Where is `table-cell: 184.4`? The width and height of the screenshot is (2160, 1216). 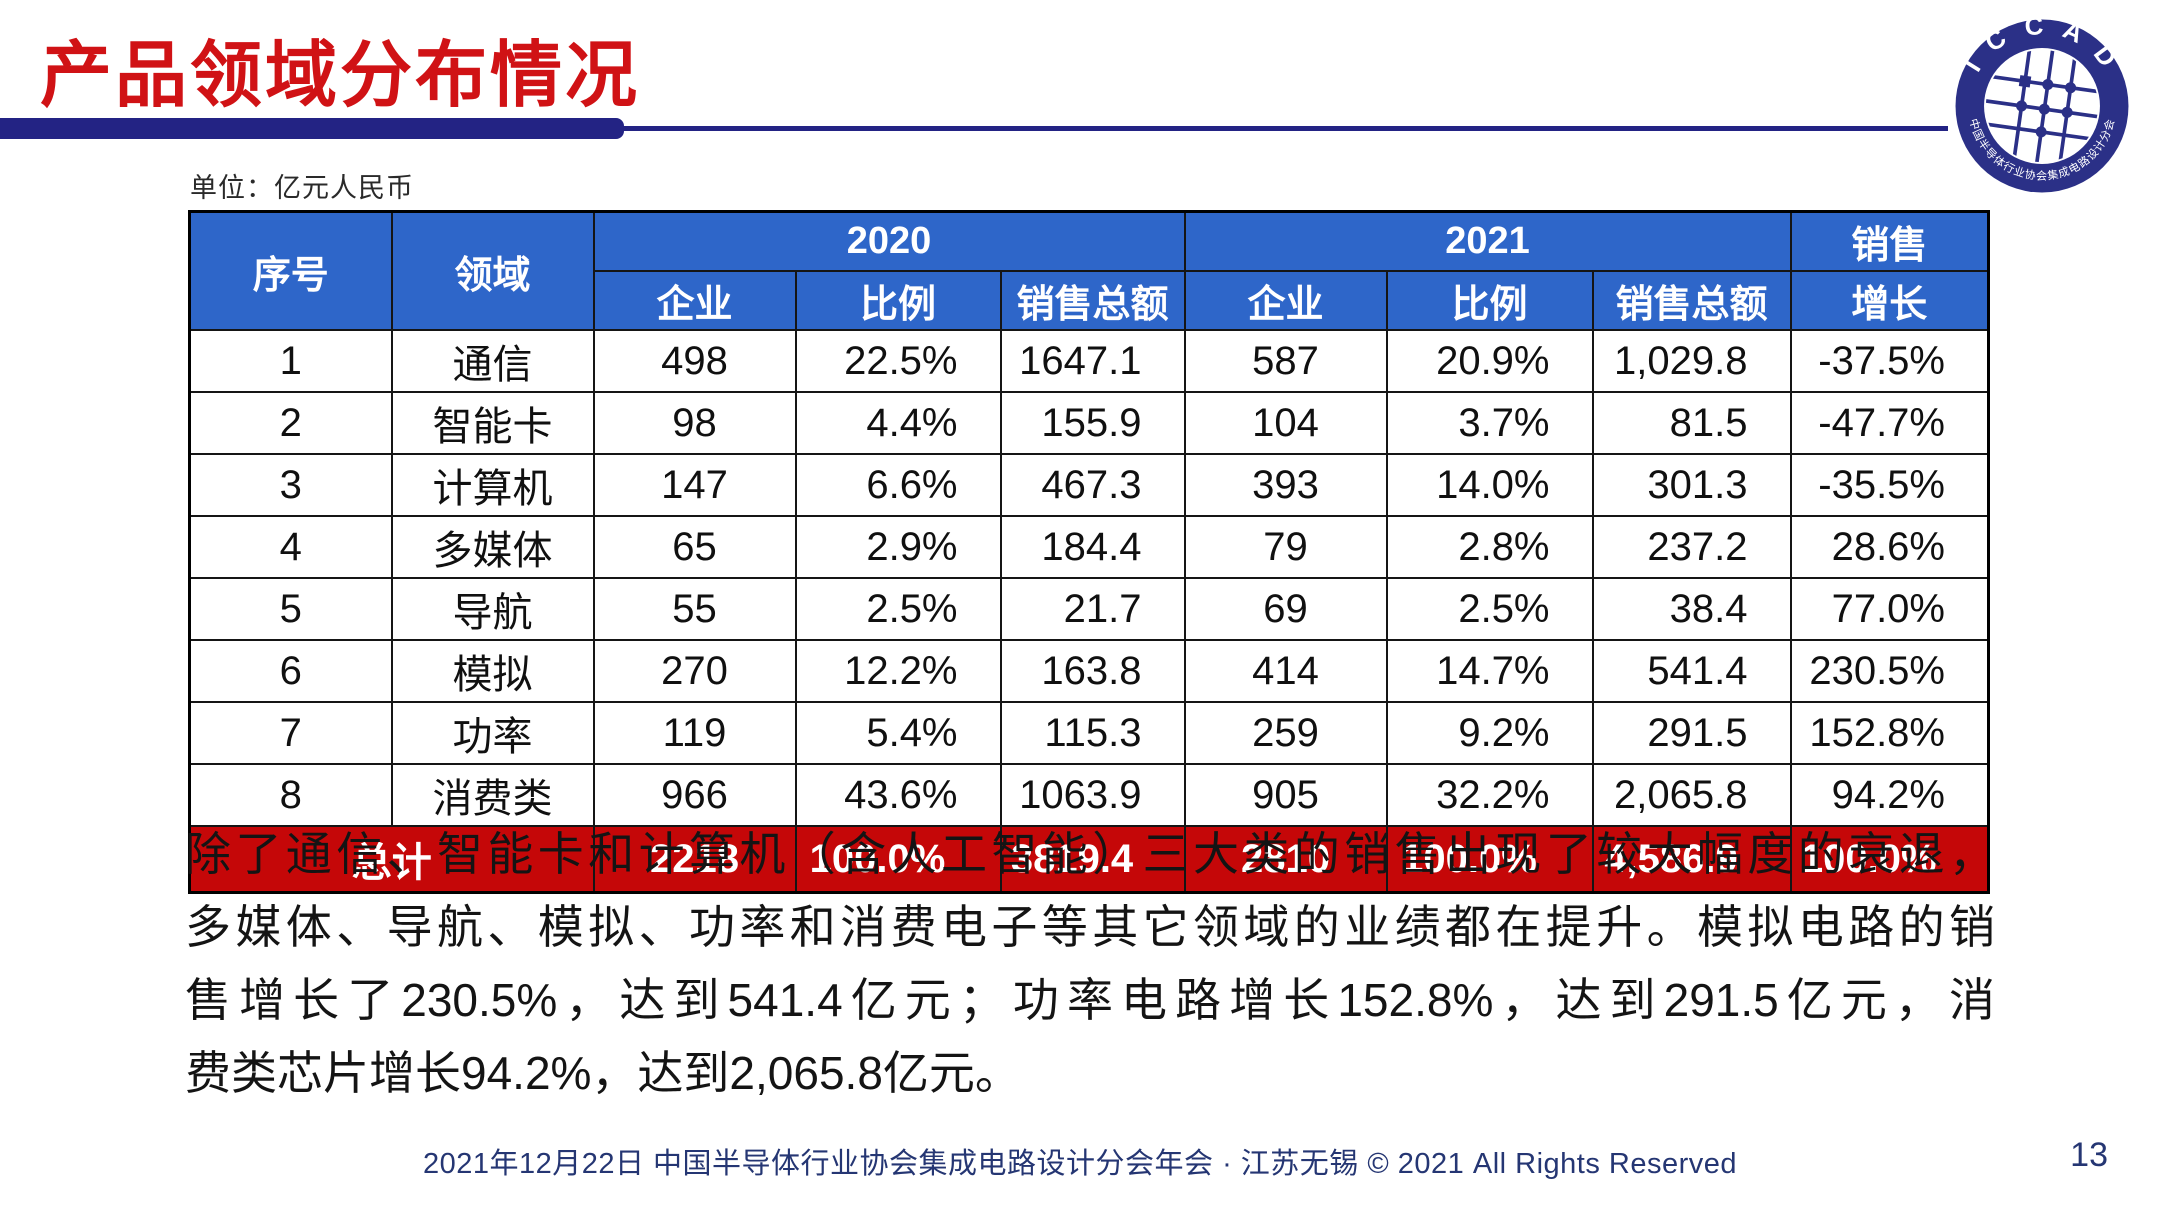 table-cell: 184.4 is located at coordinates (1092, 547).